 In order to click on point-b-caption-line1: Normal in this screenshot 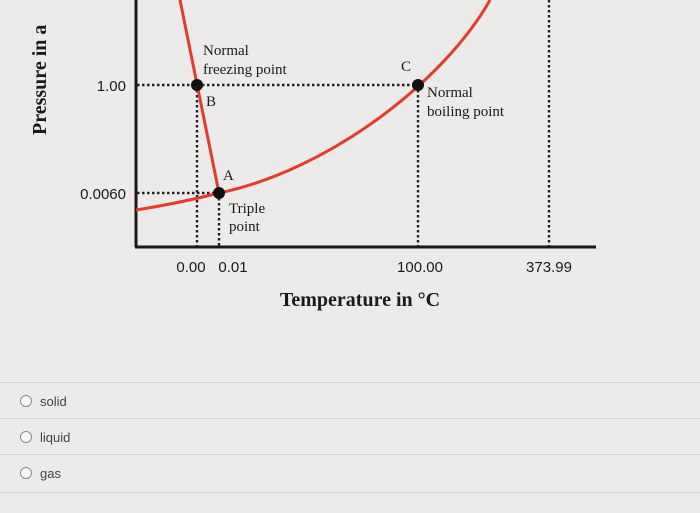, I will do `click(226, 51)`.